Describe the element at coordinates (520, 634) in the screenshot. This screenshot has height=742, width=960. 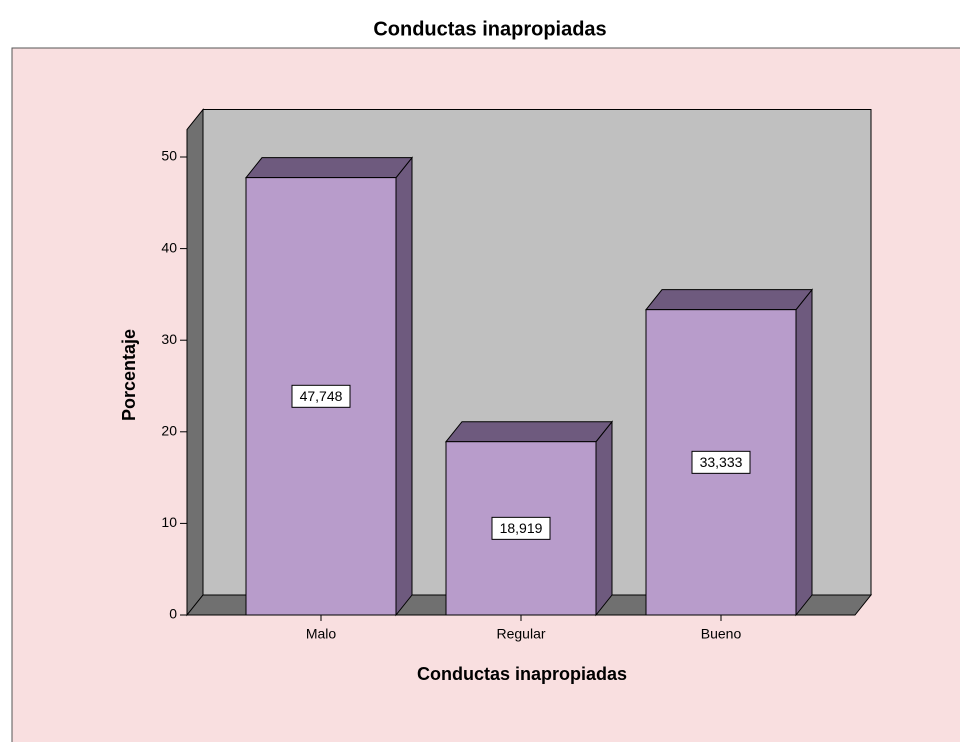
I see `x-tick-label: Regular` at that location.